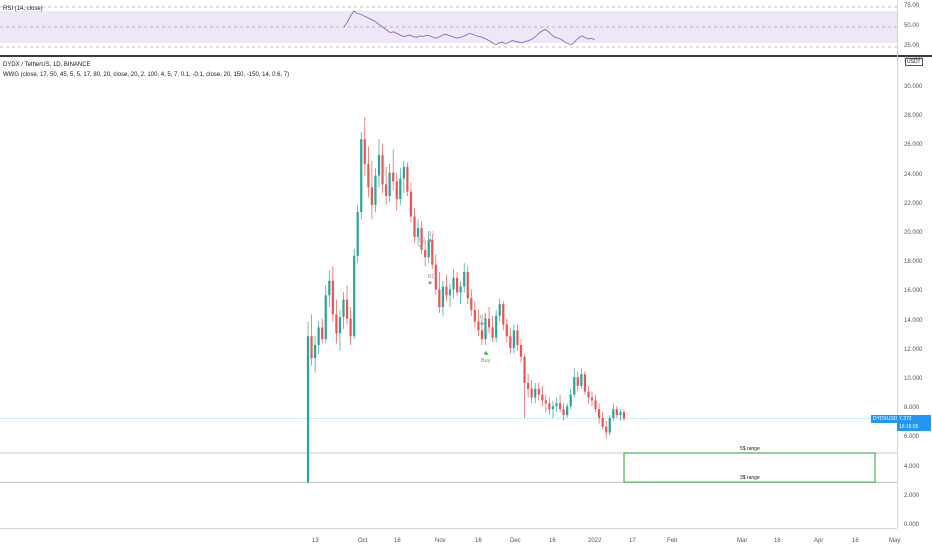 This screenshot has height=551, width=932. Describe the element at coordinates (912, 26) in the screenshot. I see `rsi-axis-label: 50.00` at that location.